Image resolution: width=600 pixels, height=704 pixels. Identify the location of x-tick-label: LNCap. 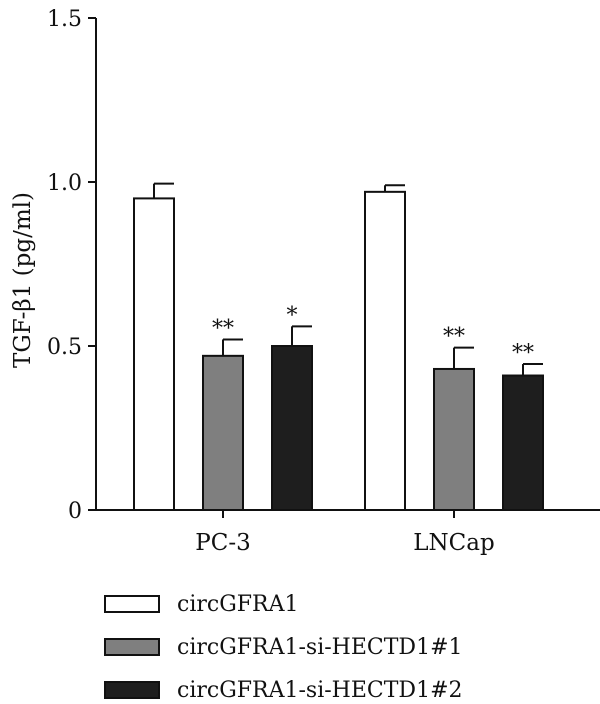
(453, 543).